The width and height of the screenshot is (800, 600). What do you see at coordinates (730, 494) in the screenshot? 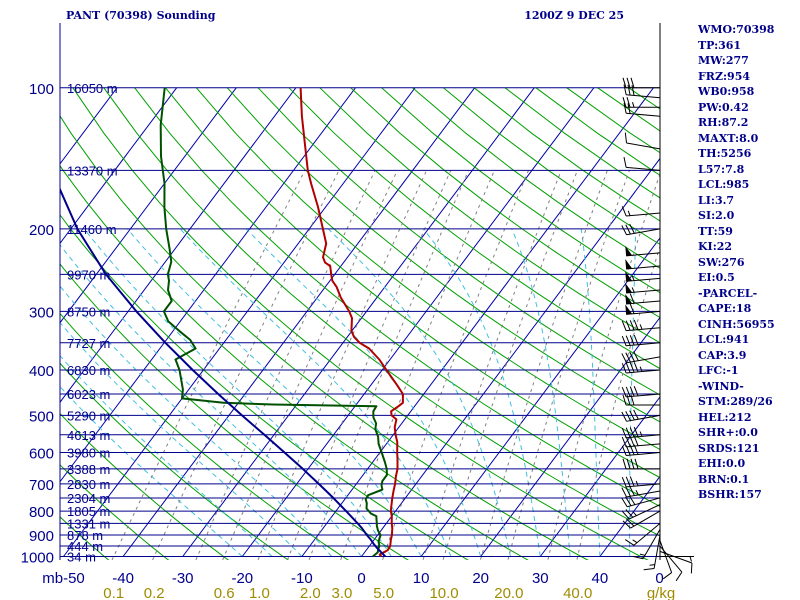
I see `stat-line: BSHR:157` at bounding box center [730, 494].